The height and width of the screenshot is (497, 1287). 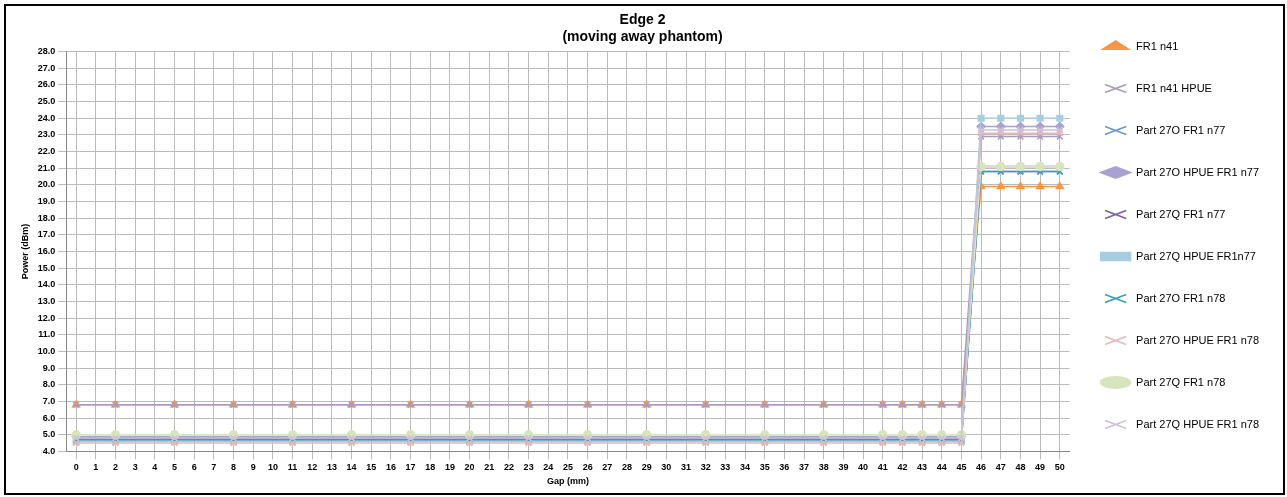 I want to click on x-tick-label: 46, so click(x=981, y=467).